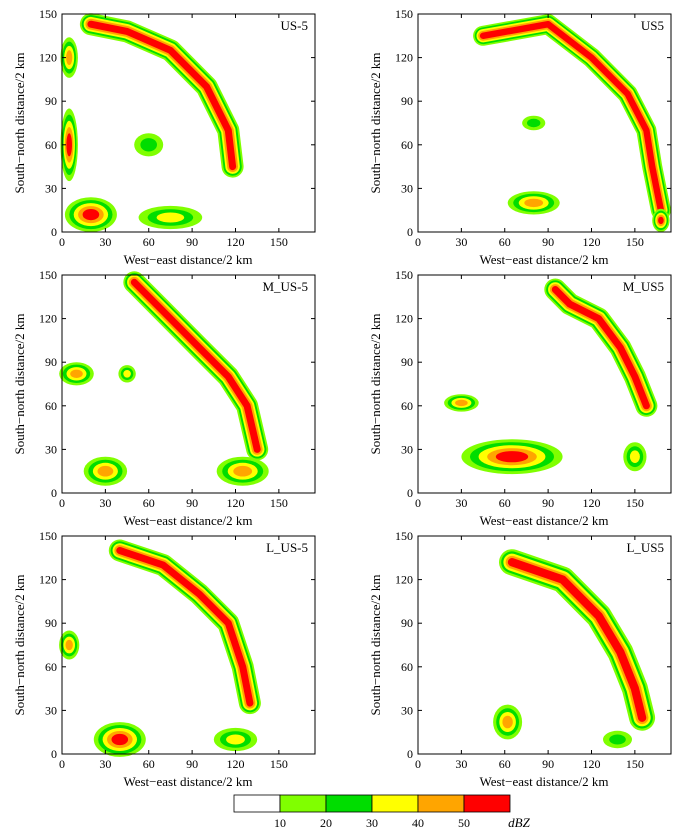 The height and width of the screenshot is (832, 690). I want to click on panel-title: M_US5, so click(643, 286).